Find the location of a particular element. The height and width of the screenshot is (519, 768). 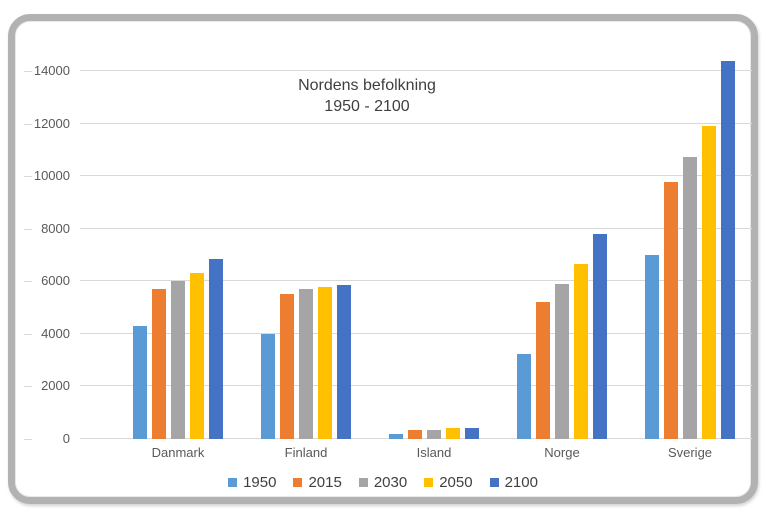

legend-marker-icon-2030 is located at coordinates (363, 482).